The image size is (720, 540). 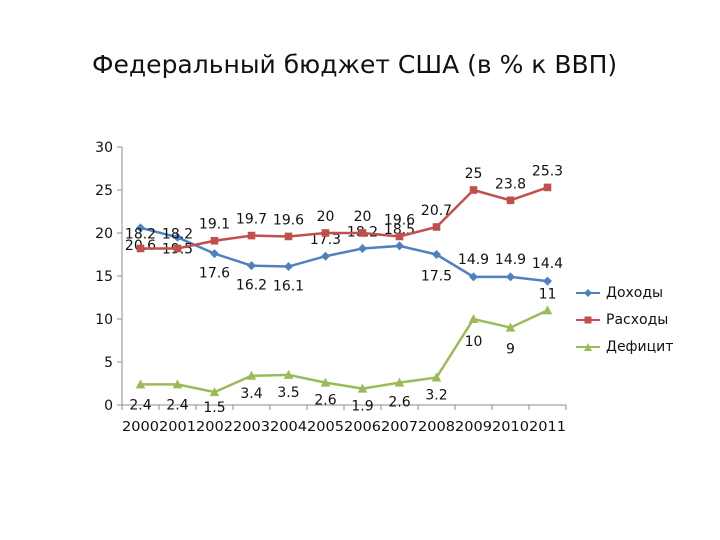 What do you see at coordinates (177, 427) in the screenshot?
I see `x-tick-label: 2001` at bounding box center [177, 427].